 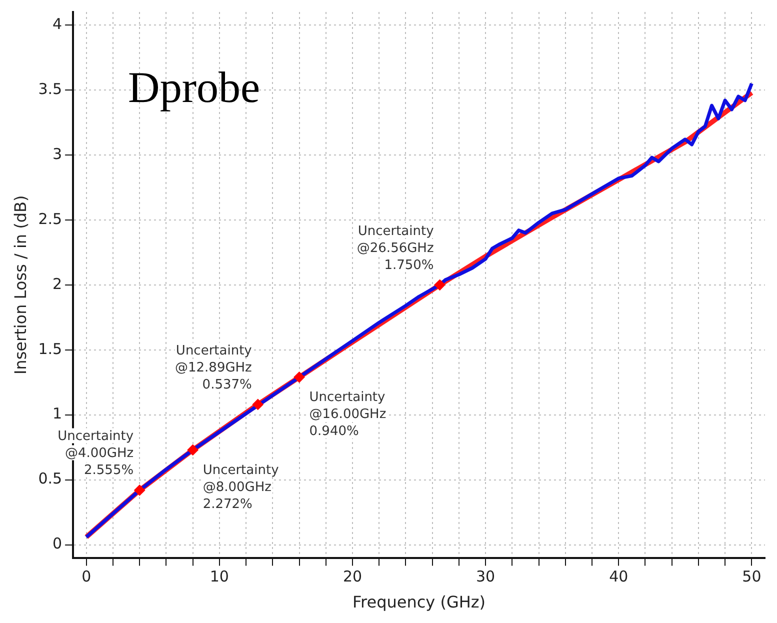 What do you see at coordinates (50, 219) in the screenshot?
I see `y-tick-label: 2.5` at bounding box center [50, 219].